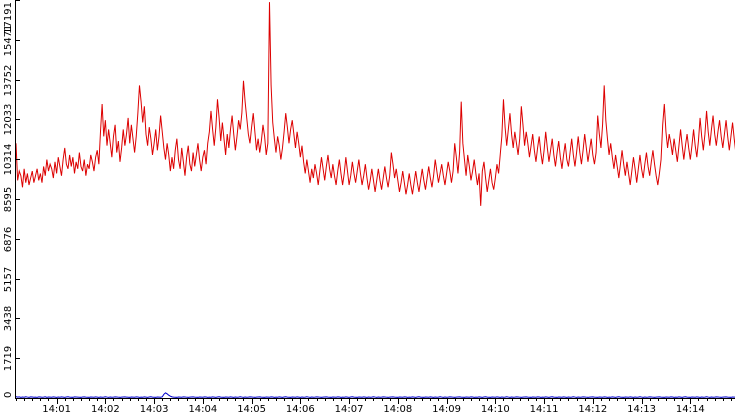  What do you see at coordinates (251, 409) in the screenshot?
I see `x-tick-label: 14:05` at bounding box center [251, 409].